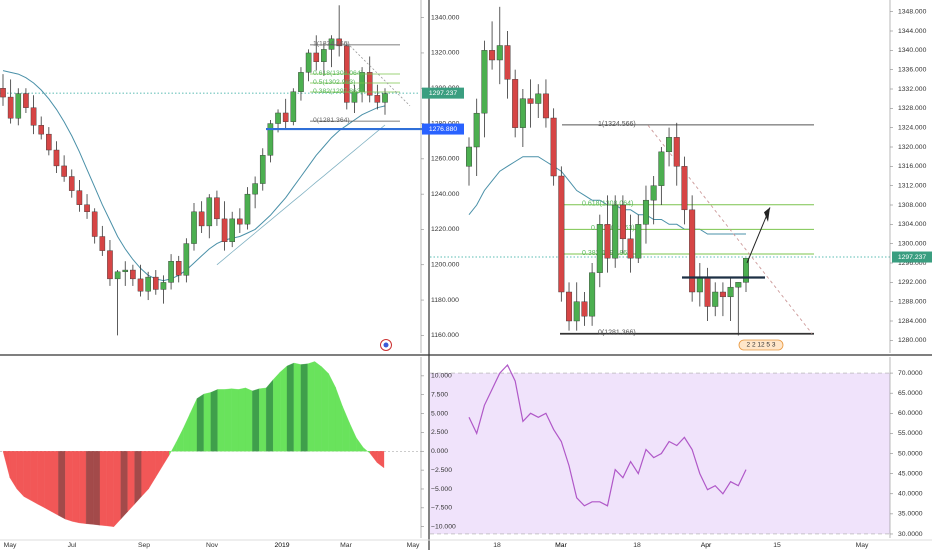 This screenshot has height=555, width=932. I want to click on rsi-line, so click(607, 435).